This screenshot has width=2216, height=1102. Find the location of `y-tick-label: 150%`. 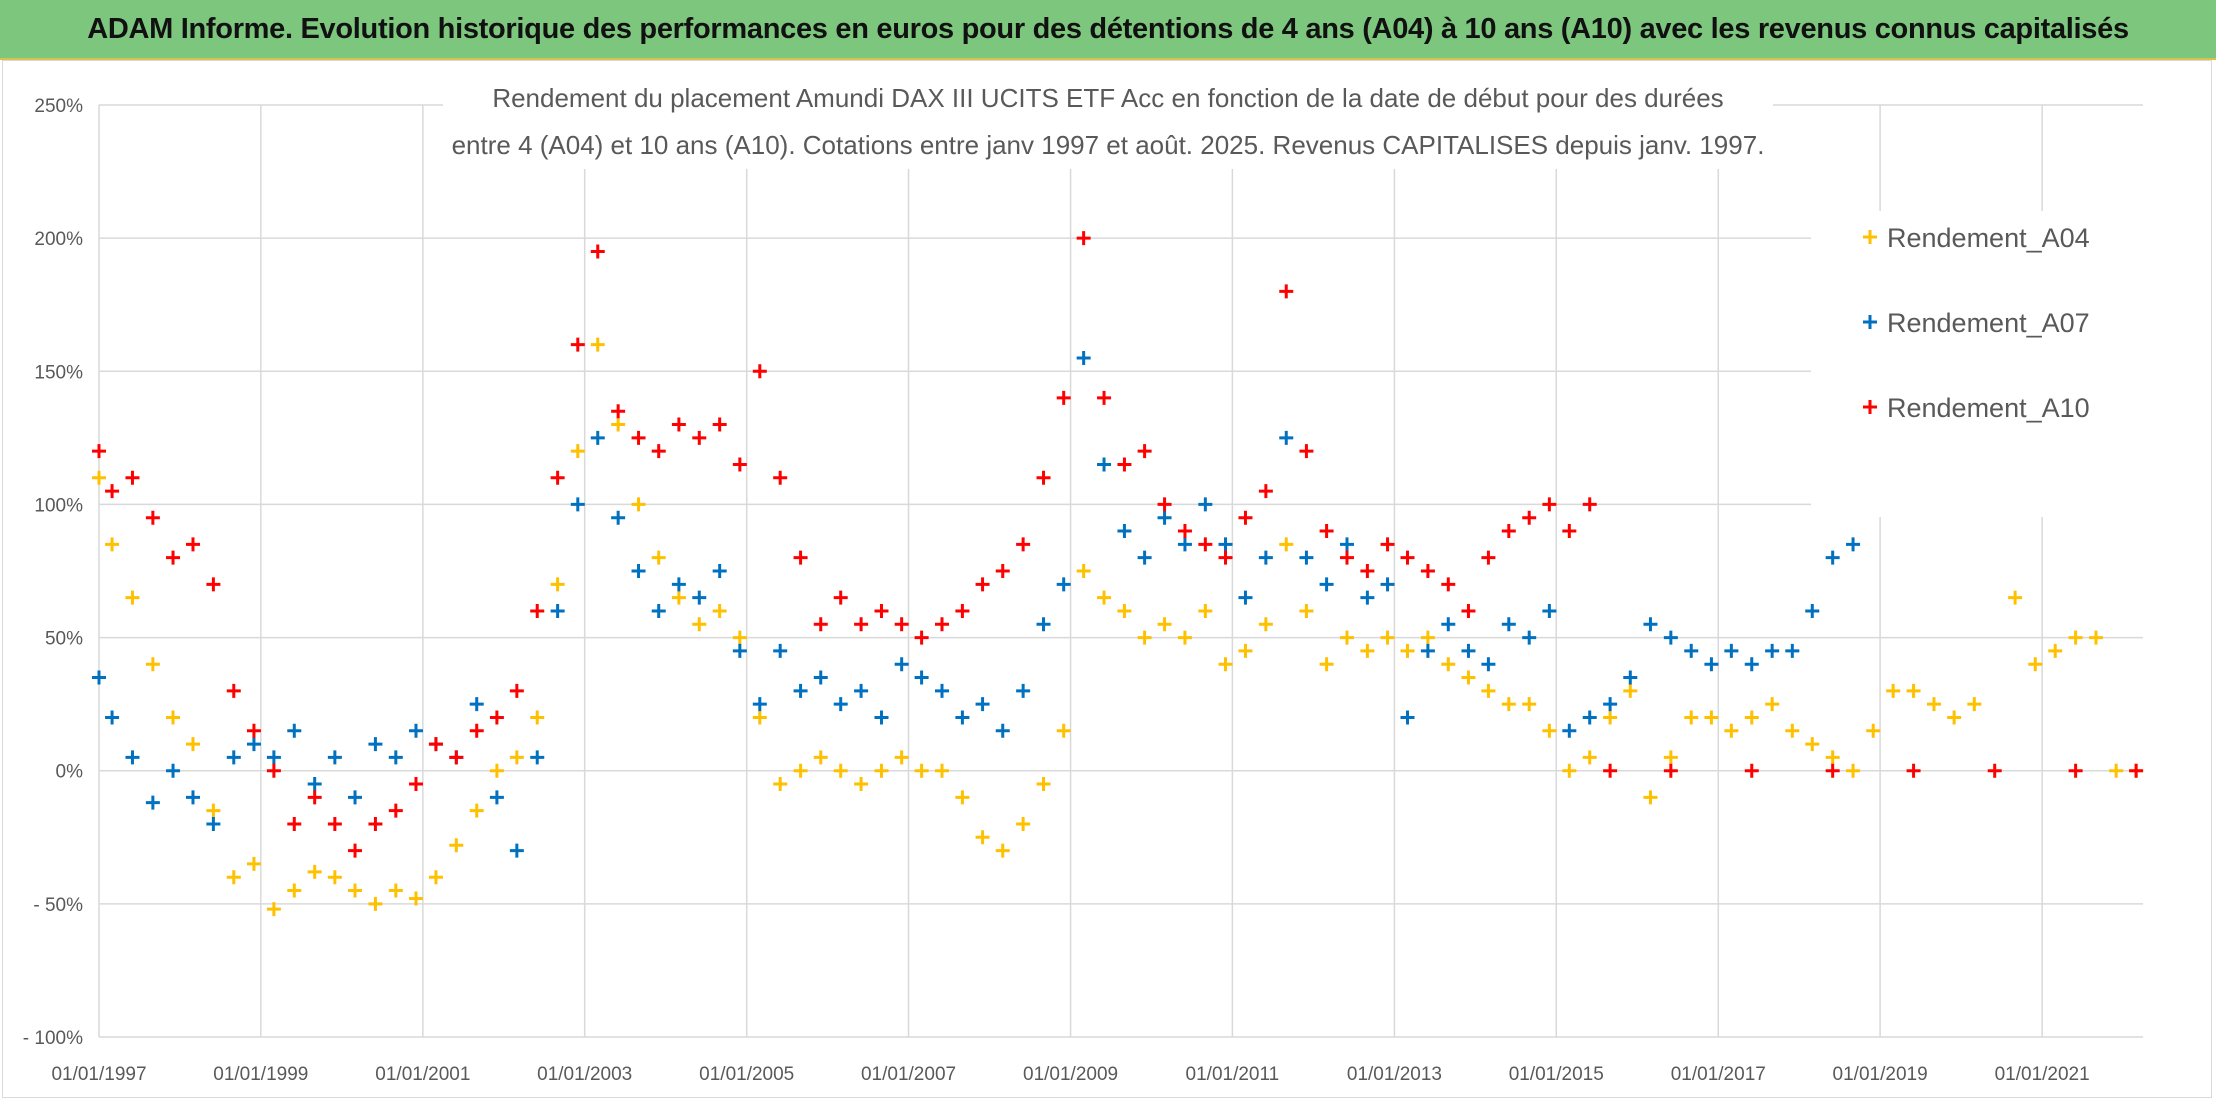

y-tick-label: 150% is located at coordinates (58, 372).